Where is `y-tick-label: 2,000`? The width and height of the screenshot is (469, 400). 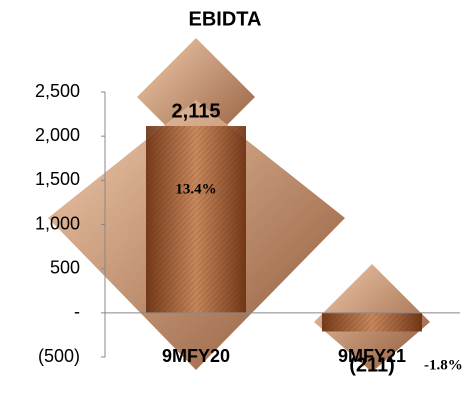 y-tick-label: 2,000 is located at coordinates (57, 135).